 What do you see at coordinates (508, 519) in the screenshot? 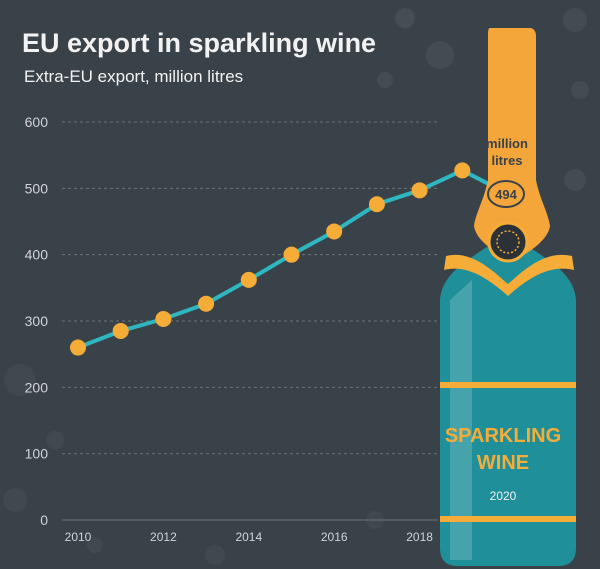
I see `bottle-label-band-bottom` at bounding box center [508, 519].